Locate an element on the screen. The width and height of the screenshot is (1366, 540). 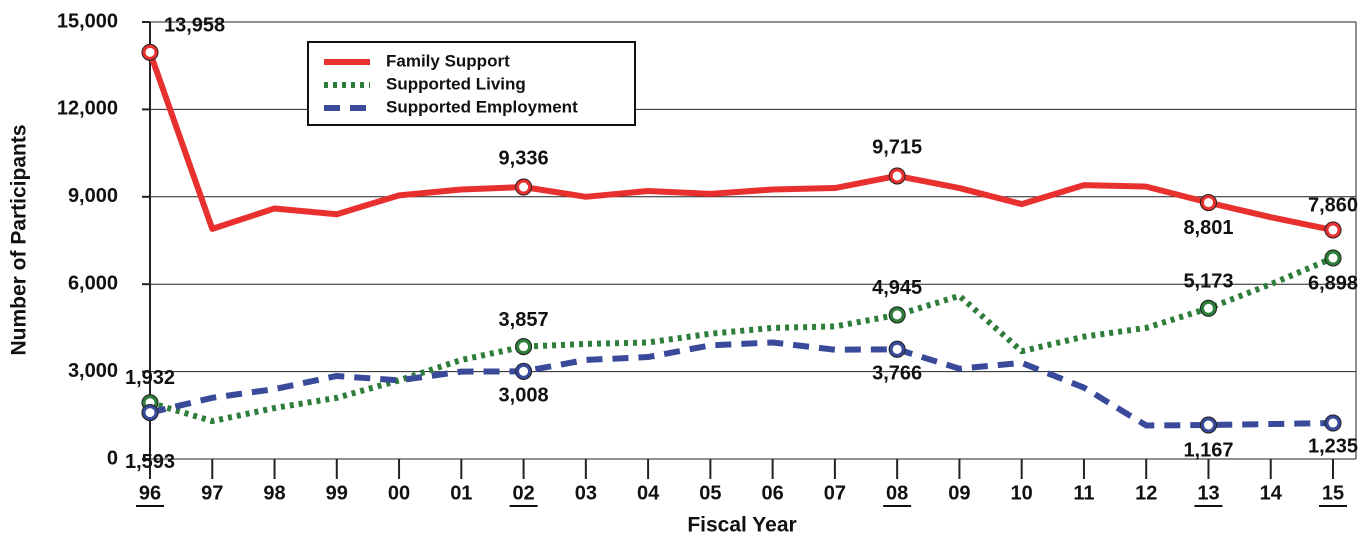
x-axis-title: Fiscal Year is located at coordinates (741, 525).